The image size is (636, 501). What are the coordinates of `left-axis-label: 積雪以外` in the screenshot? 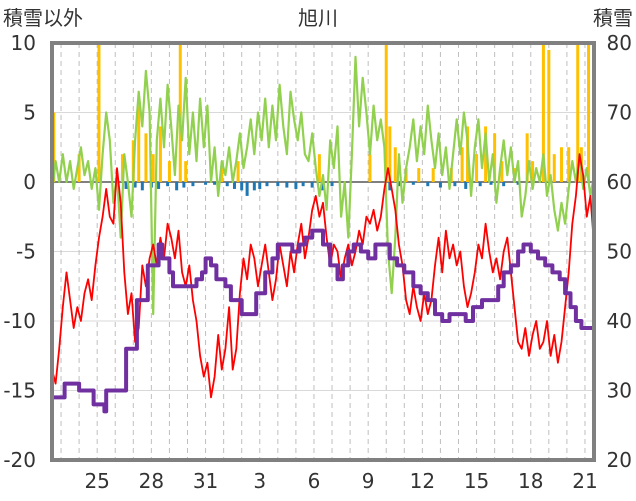 It's located at (43, 18).